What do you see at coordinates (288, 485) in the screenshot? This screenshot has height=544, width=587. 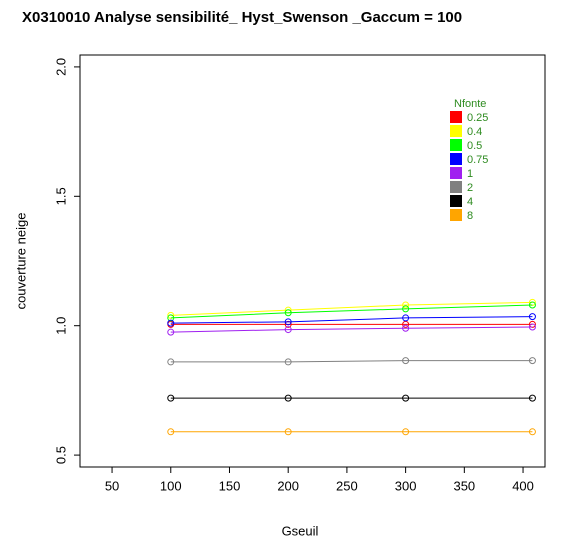 I see `x-tick-label: 200` at bounding box center [288, 485].